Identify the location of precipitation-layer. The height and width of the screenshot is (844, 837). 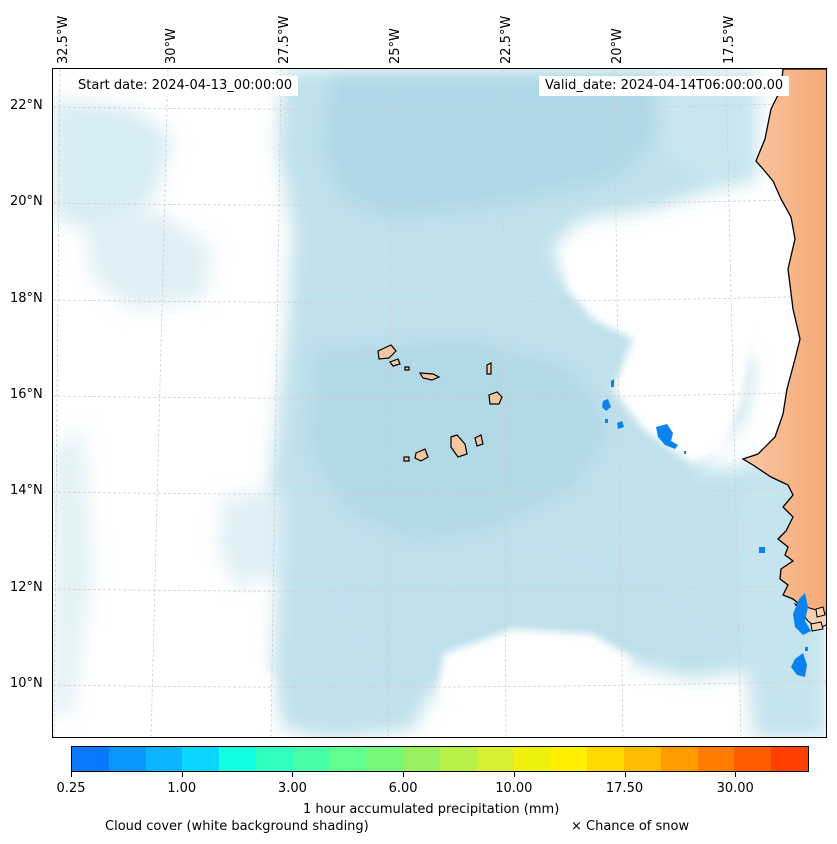
(706, 528).